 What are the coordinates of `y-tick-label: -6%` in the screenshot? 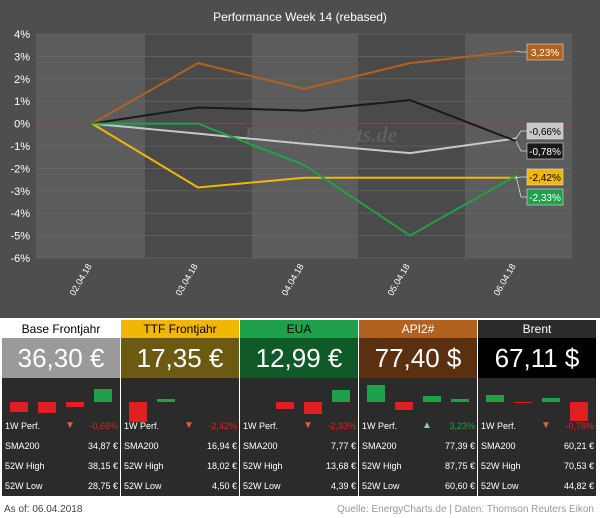 It's located at (20, 259).